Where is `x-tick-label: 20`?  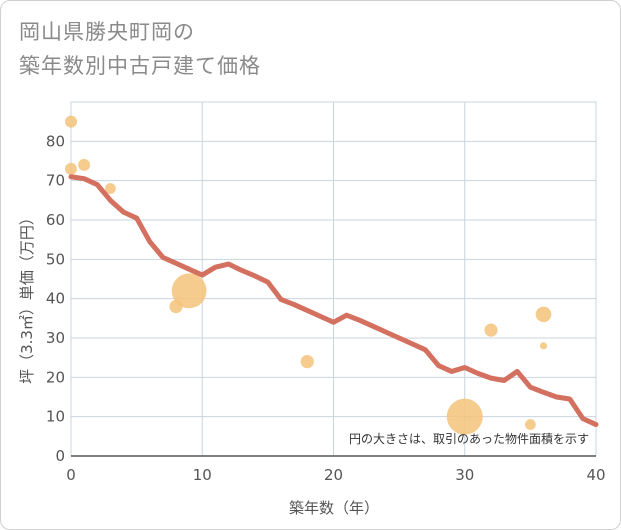
x-tick-label: 20 is located at coordinates (333, 475).